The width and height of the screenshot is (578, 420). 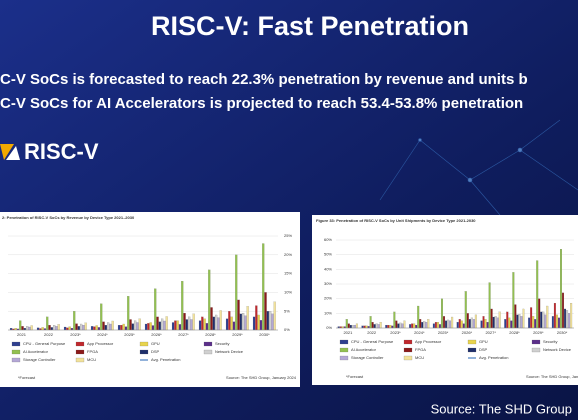 What do you see at coordinates (222, 343) in the screenshot?
I see `legend-label: Security` at bounding box center [222, 343].